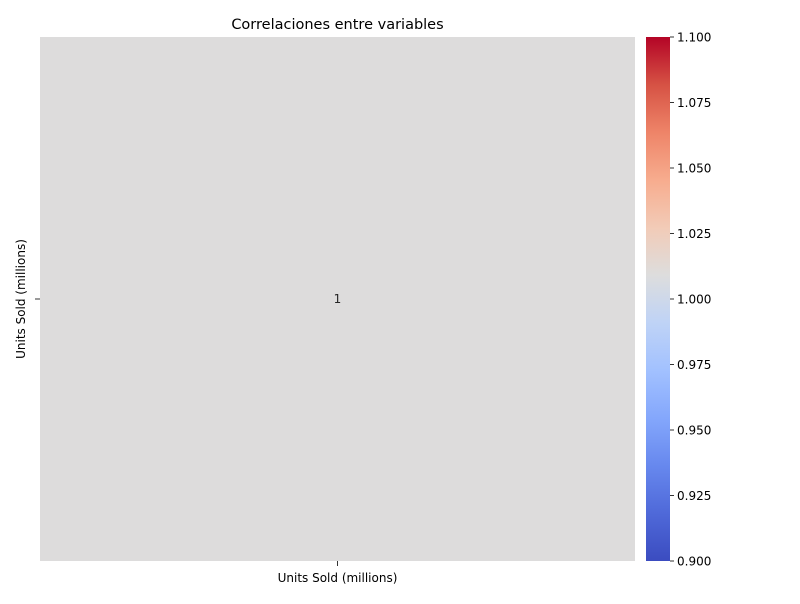 The height and width of the screenshot is (604, 800). I want to click on x-tick-label: Units Sold (millions), so click(338, 578).